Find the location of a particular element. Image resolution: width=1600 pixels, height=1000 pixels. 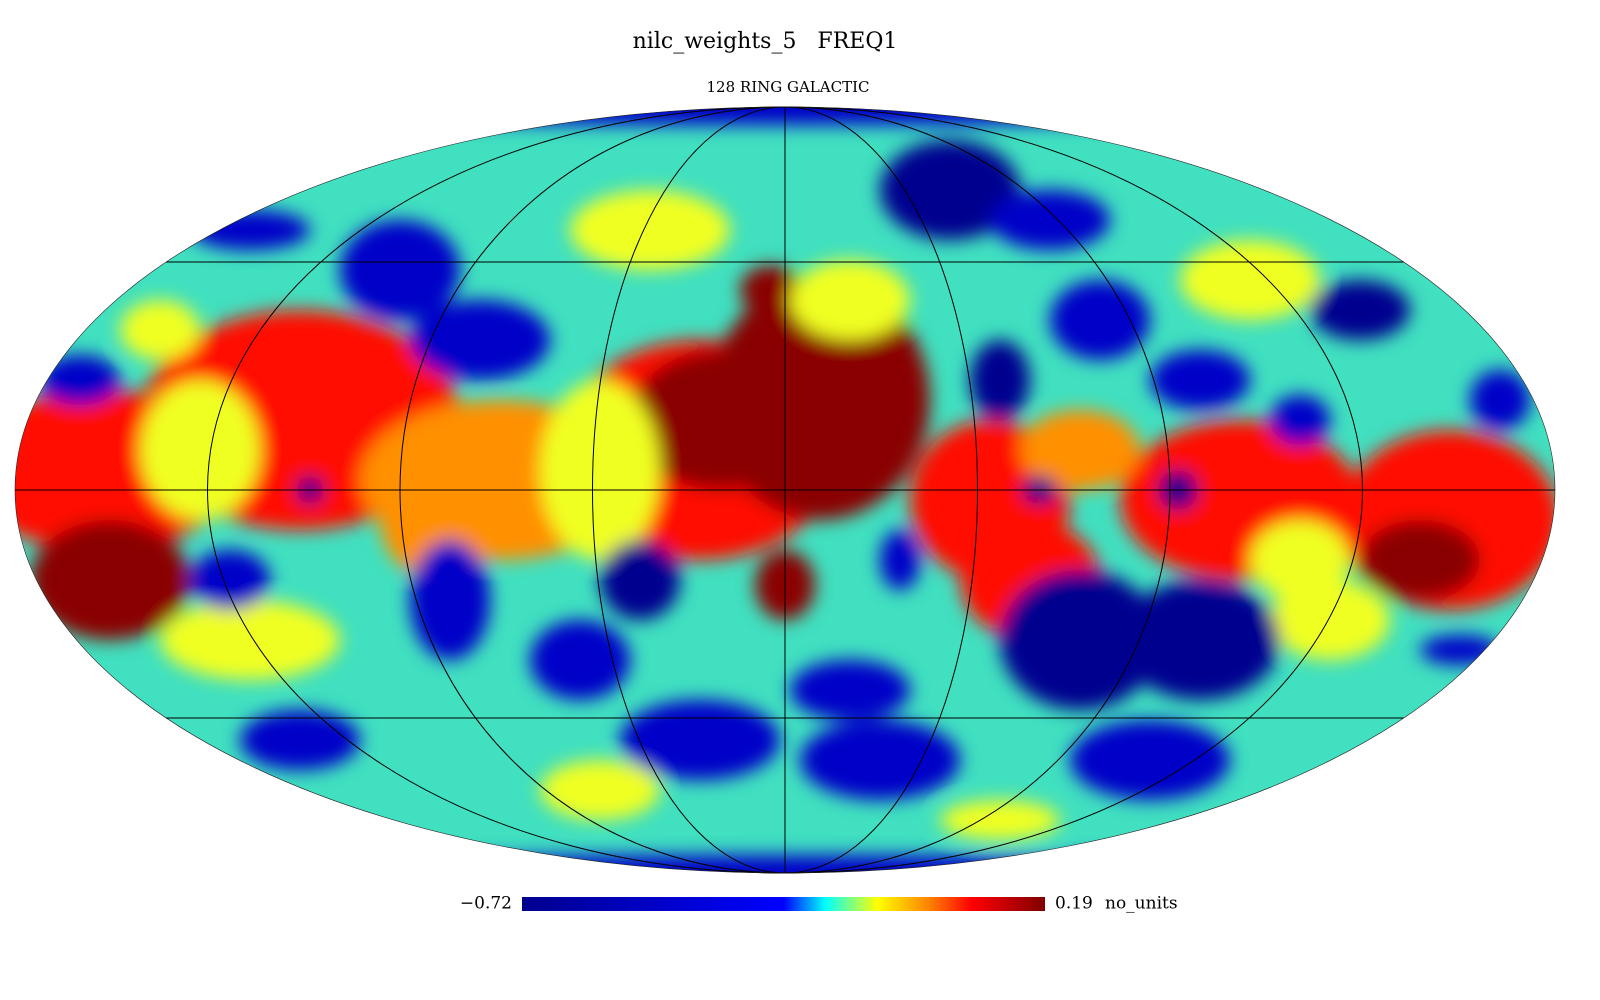

colorbar-max-label: 0.19 is located at coordinates (1074, 904).